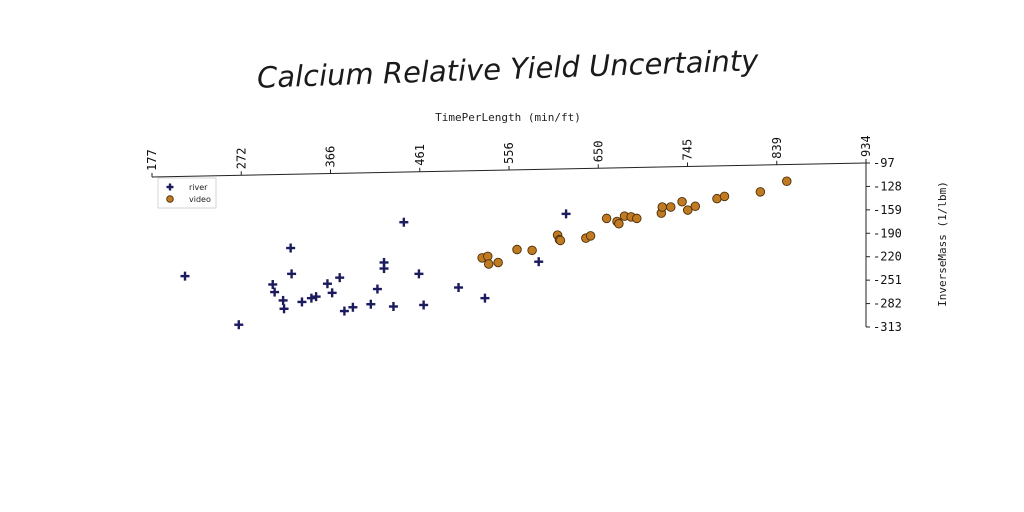 This screenshot has height=512, width=1024. Describe the element at coordinates (887, 186) in the screenshot. I see `y-tick-label: -128` at that location.